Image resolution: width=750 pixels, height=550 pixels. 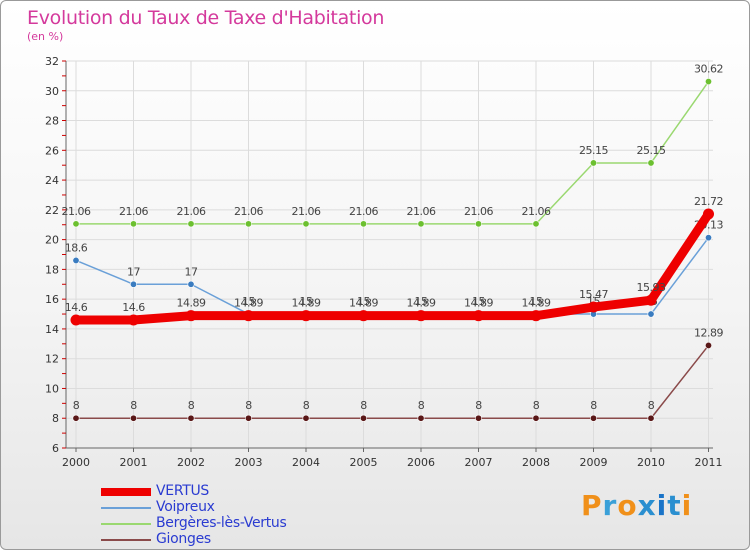 What do you see at coordinates (708, 69) in the screenshot?
I see `data-label: 30.62` at bounding box center [708, 69].